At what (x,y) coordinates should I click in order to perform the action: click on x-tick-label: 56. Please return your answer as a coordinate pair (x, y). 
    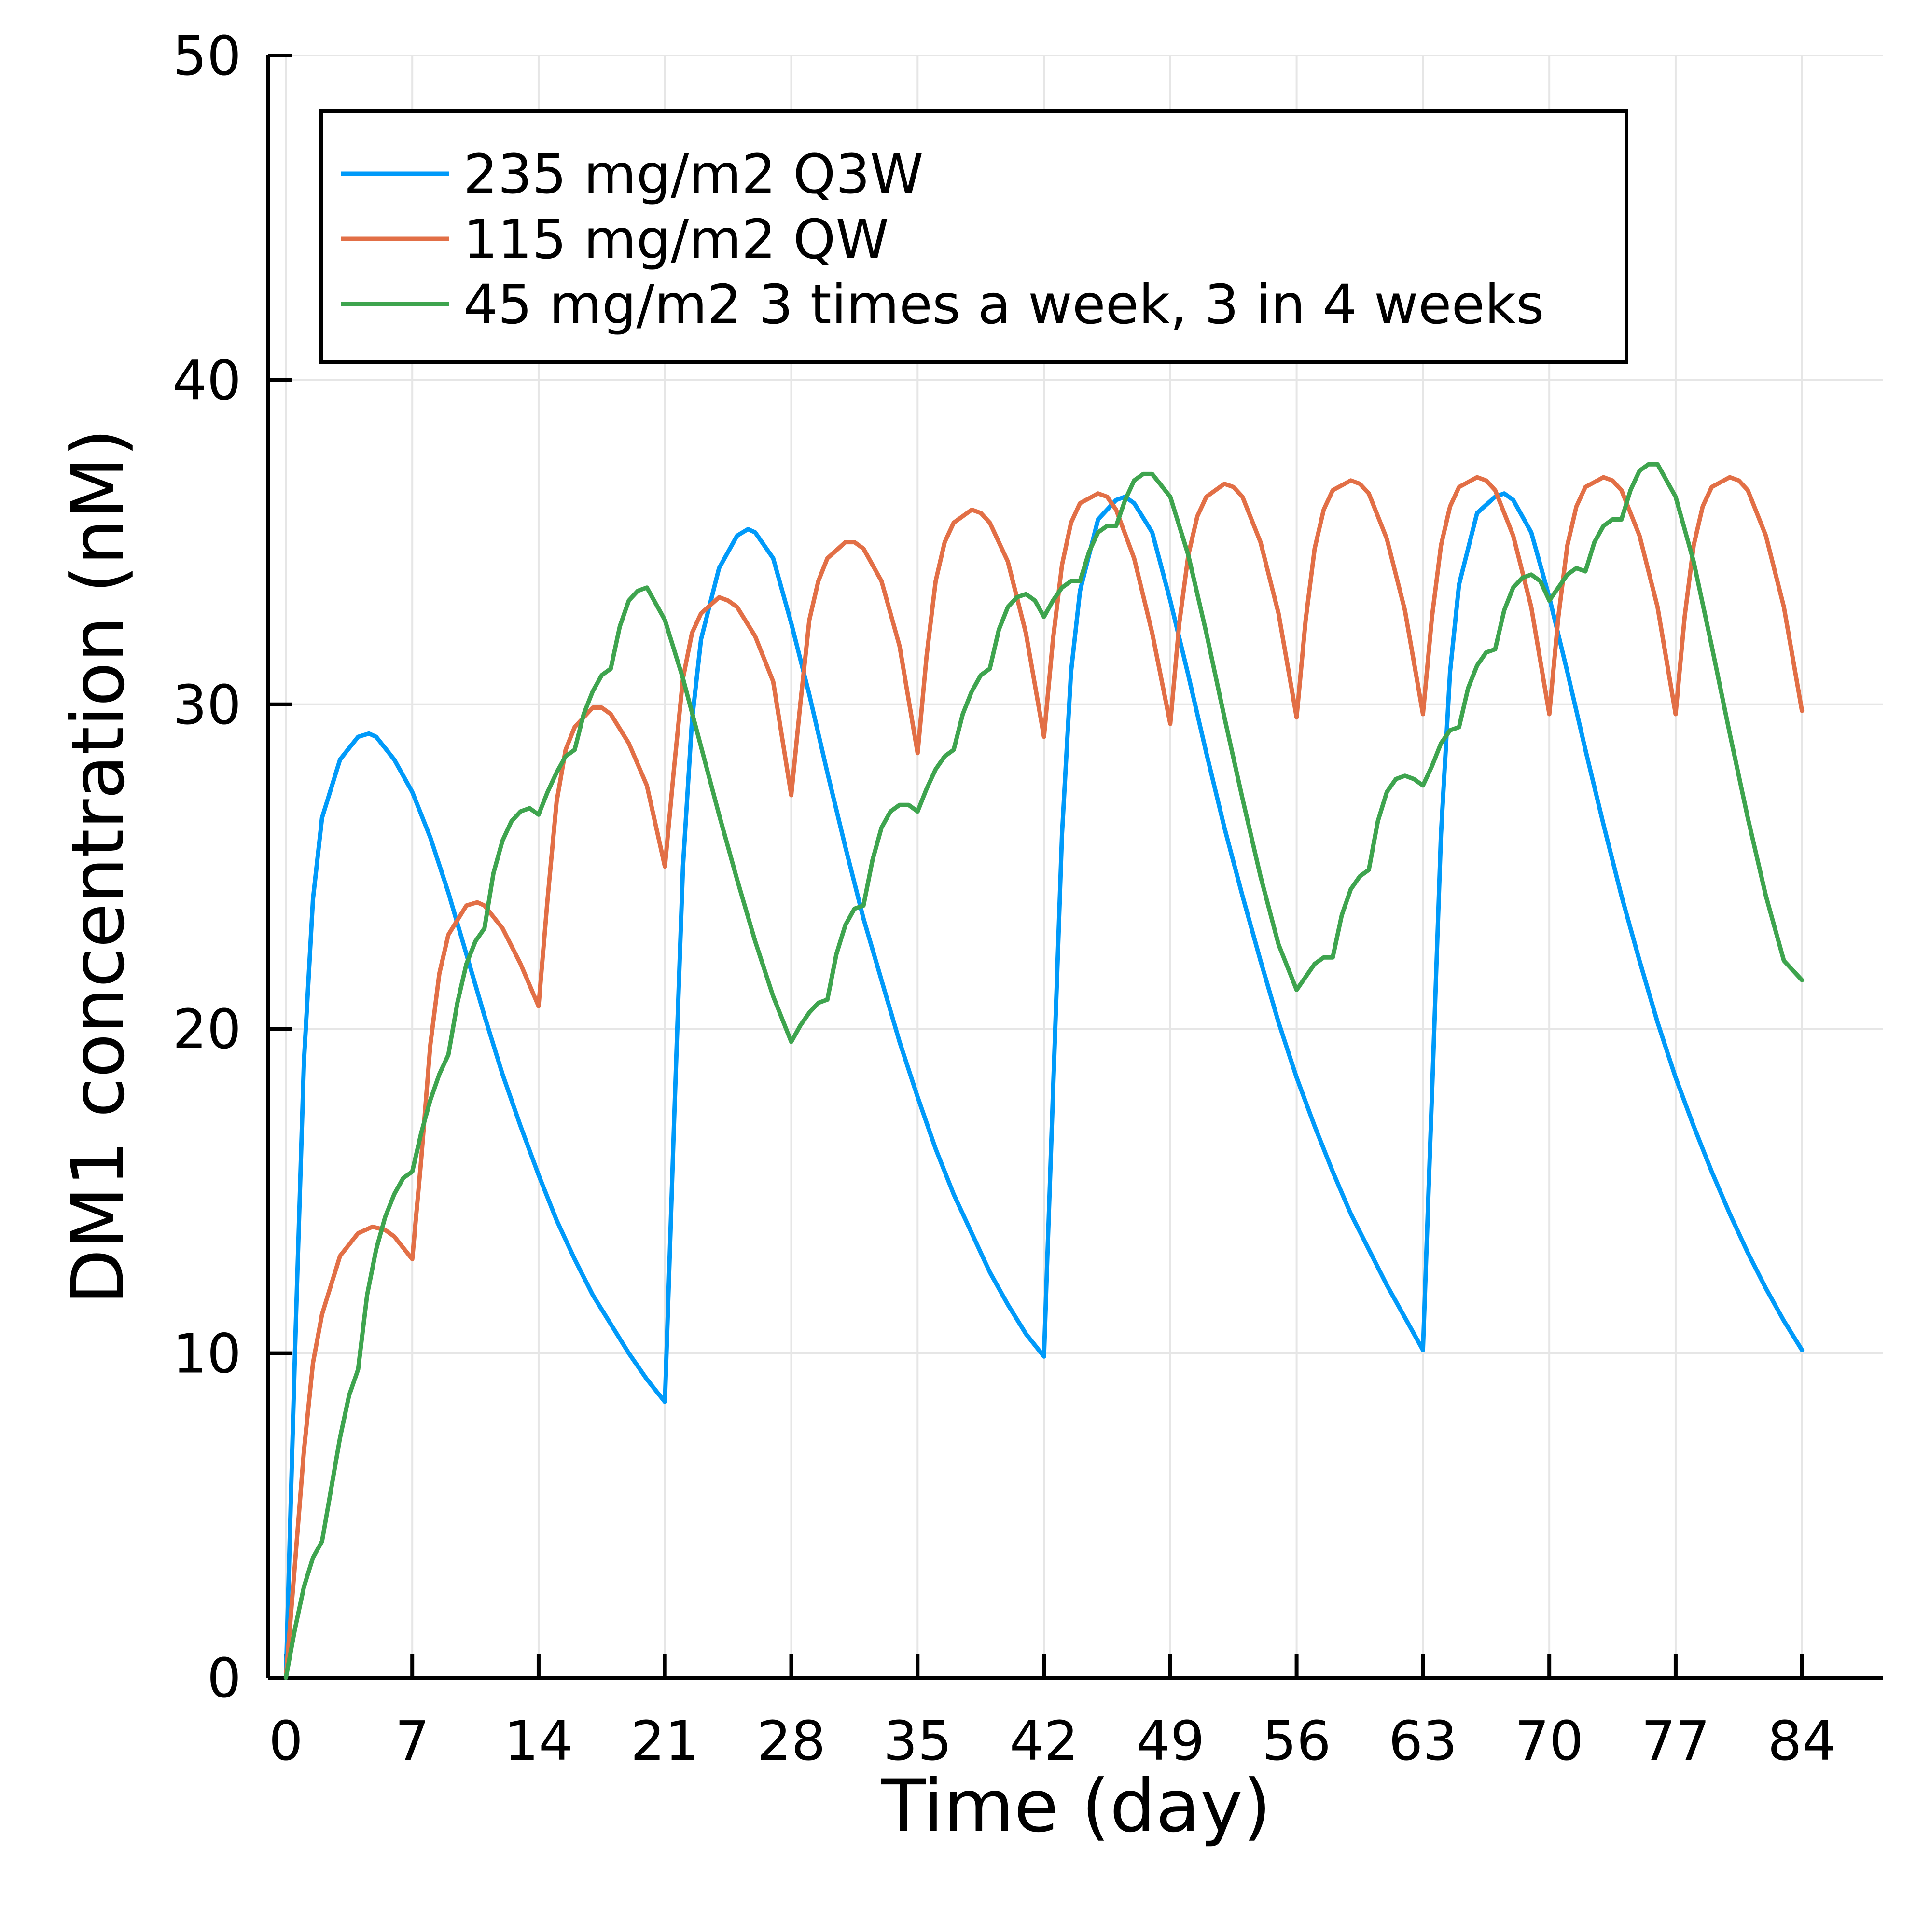
    Looking at the image, I should click on (1296, 1741).